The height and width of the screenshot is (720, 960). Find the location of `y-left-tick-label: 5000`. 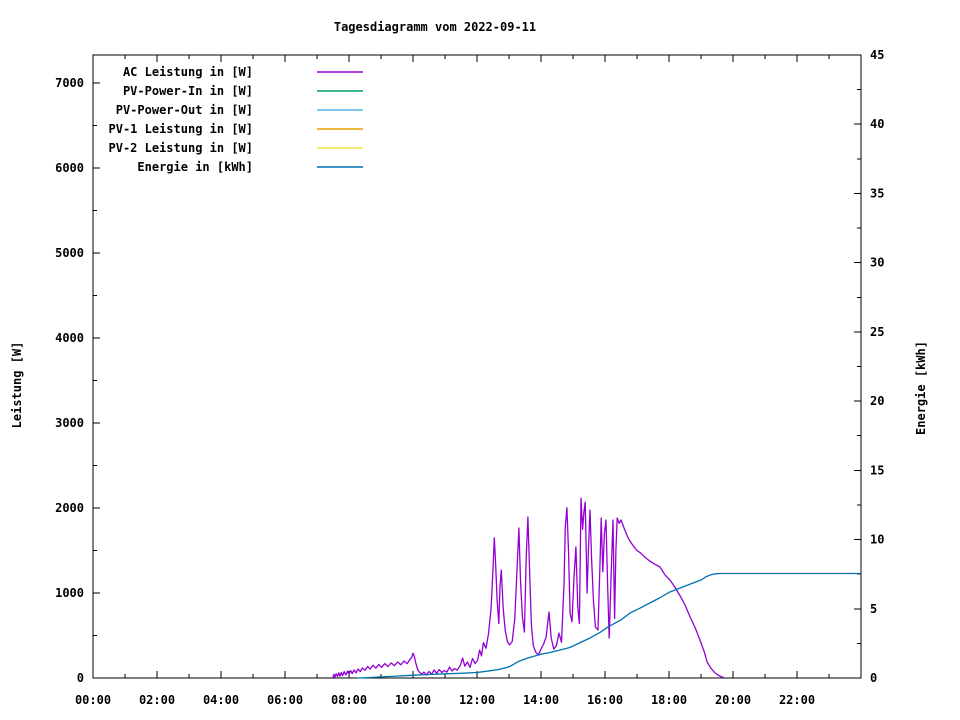

y-left-tick-label: 5000 is located at coordinates (69, 253).